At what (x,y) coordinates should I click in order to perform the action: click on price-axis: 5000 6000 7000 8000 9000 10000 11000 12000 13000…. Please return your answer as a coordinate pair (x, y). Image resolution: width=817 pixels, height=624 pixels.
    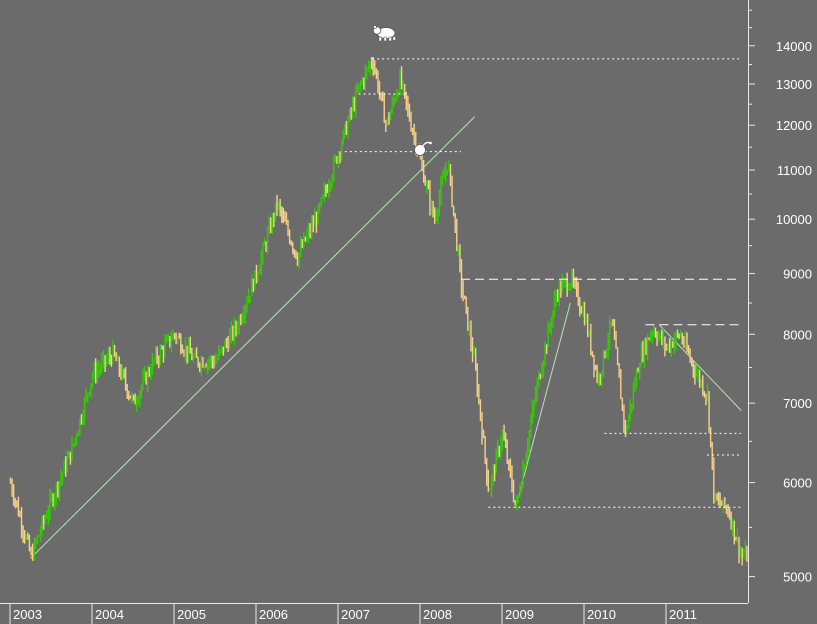
    Looking at the image, I should click on (780, 297).